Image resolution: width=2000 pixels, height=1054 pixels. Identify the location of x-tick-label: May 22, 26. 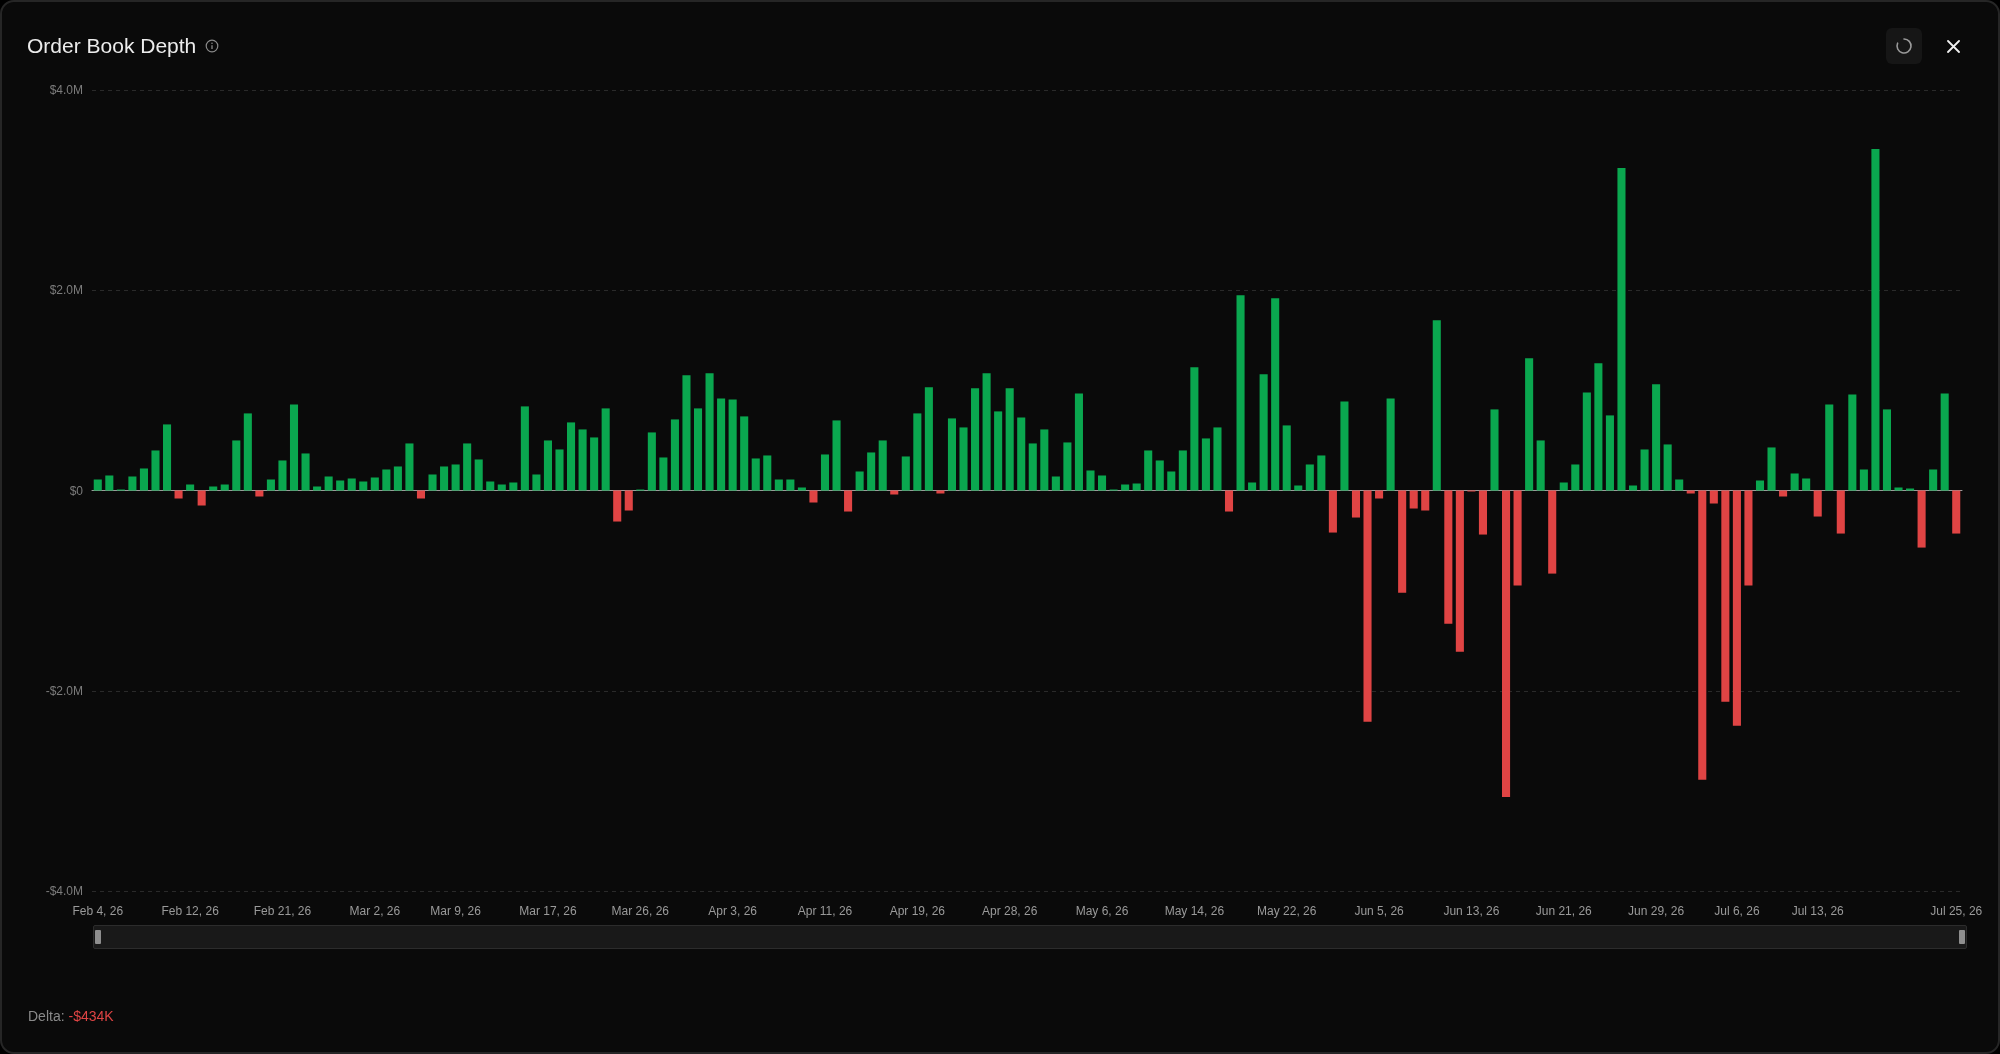
(1287, 911).